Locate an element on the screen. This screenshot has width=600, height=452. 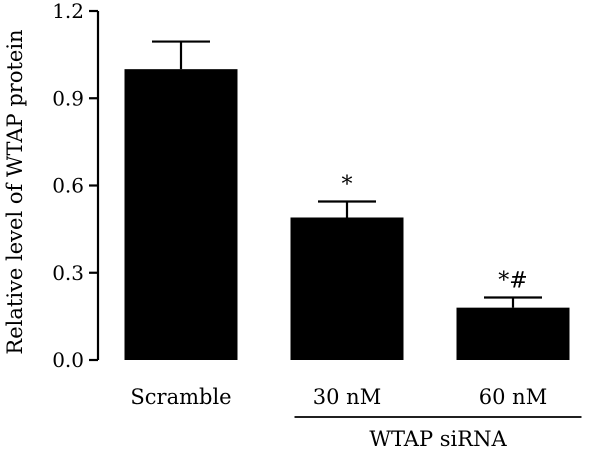
y-axis-title-group: Relative level of WTAP protein is located at coordinates (15, 191).